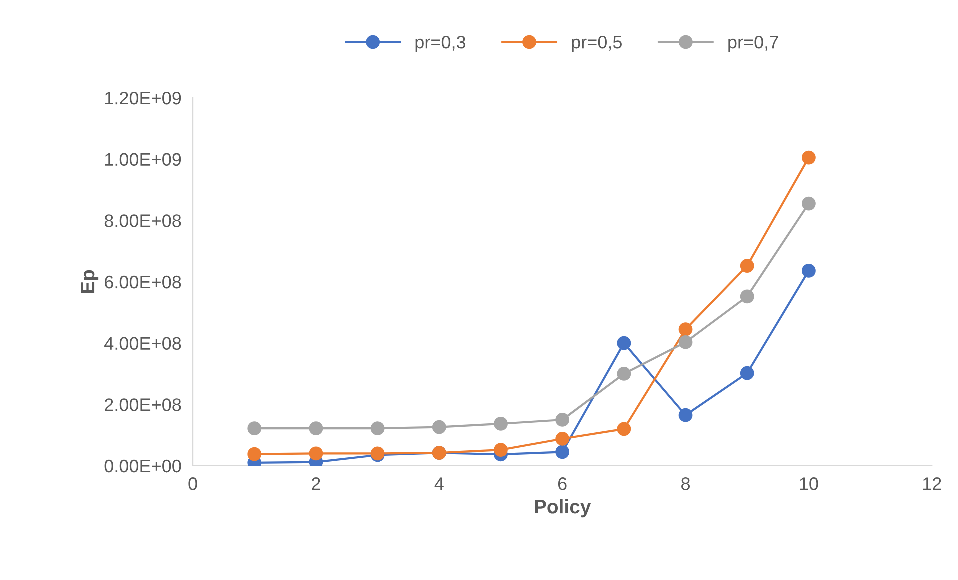 This screenshot has width=958, height=580. Describe the element at coordinates (809, 484) in the screenshot. I see `x-tick-label: 10` at that location.